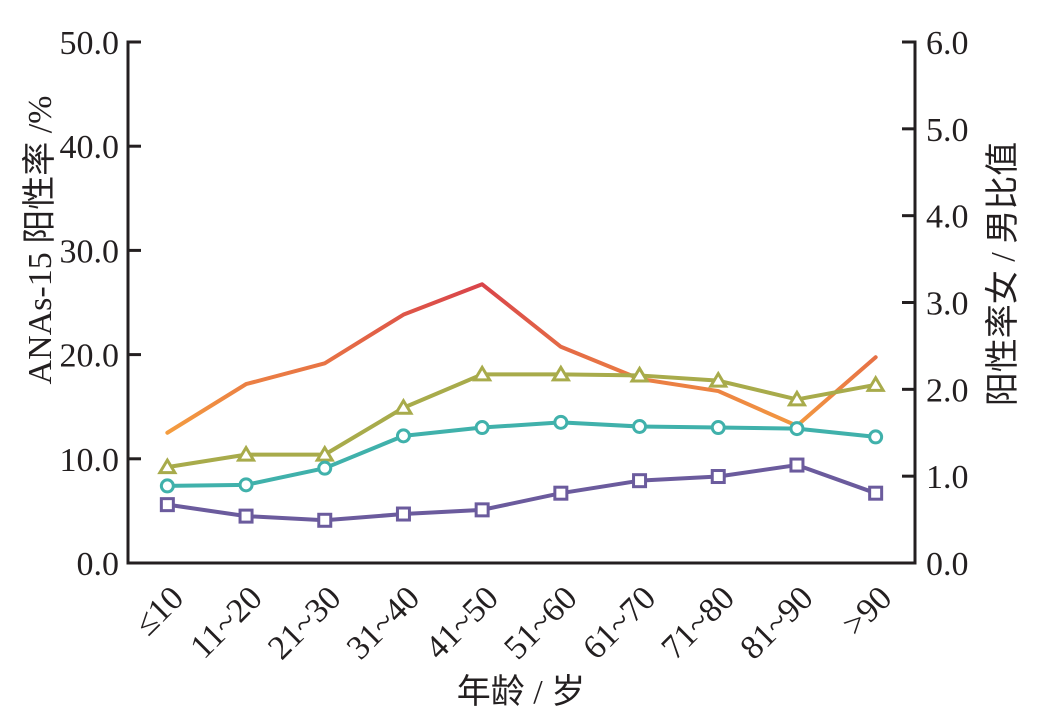 The image size is (1044, 722). I want to click on y-right-tick-label: 0.0, so click(947, 564).